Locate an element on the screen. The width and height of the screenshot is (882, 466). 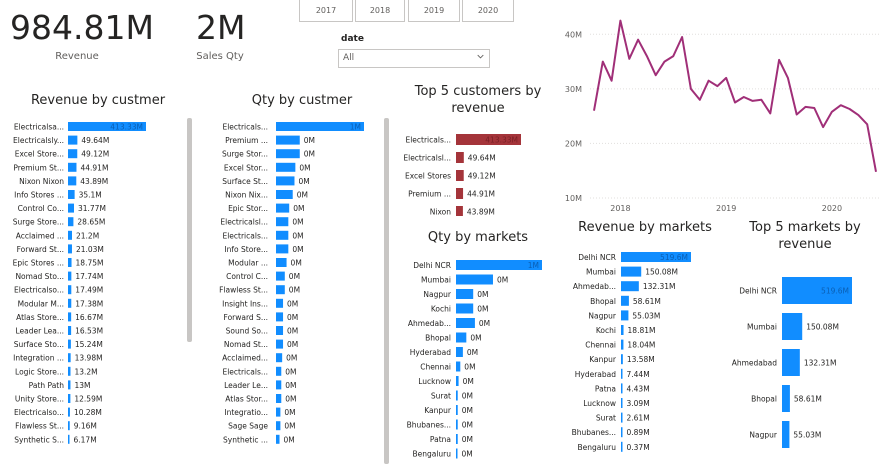
year-label: 2020 is located at coordinates (488, 10).